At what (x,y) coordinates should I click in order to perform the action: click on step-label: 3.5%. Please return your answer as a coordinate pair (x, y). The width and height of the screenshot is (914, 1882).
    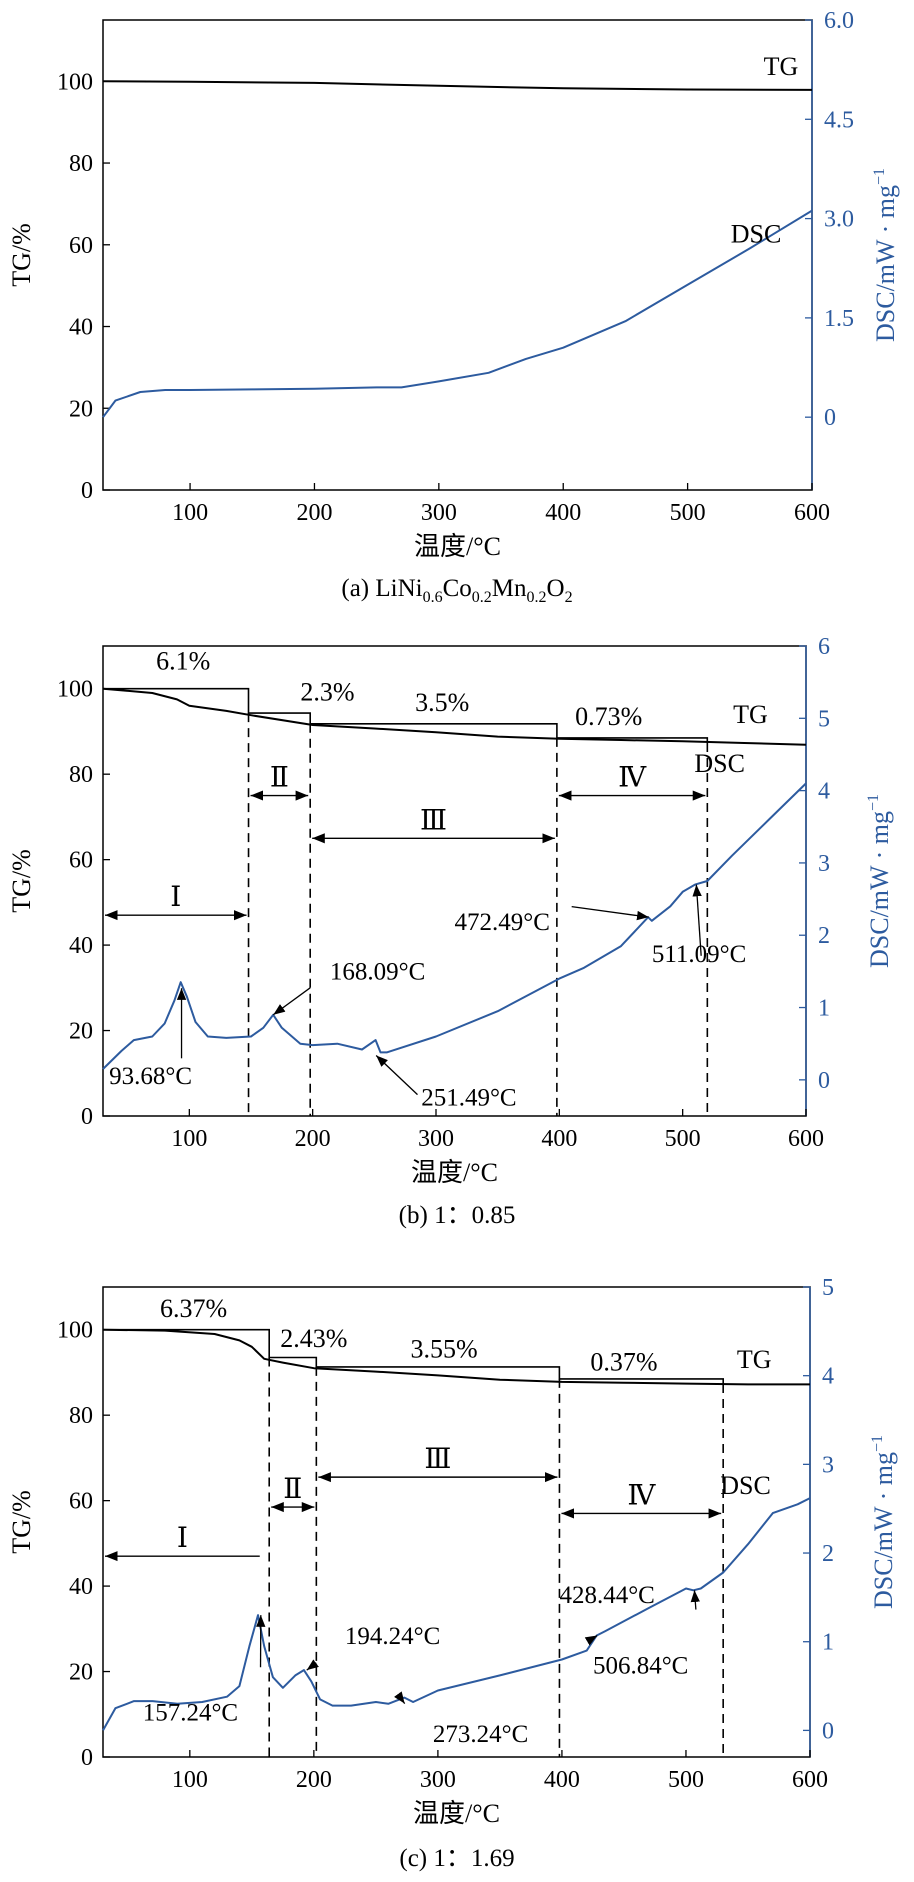
    Looking at the image, I should click on (442, 702).